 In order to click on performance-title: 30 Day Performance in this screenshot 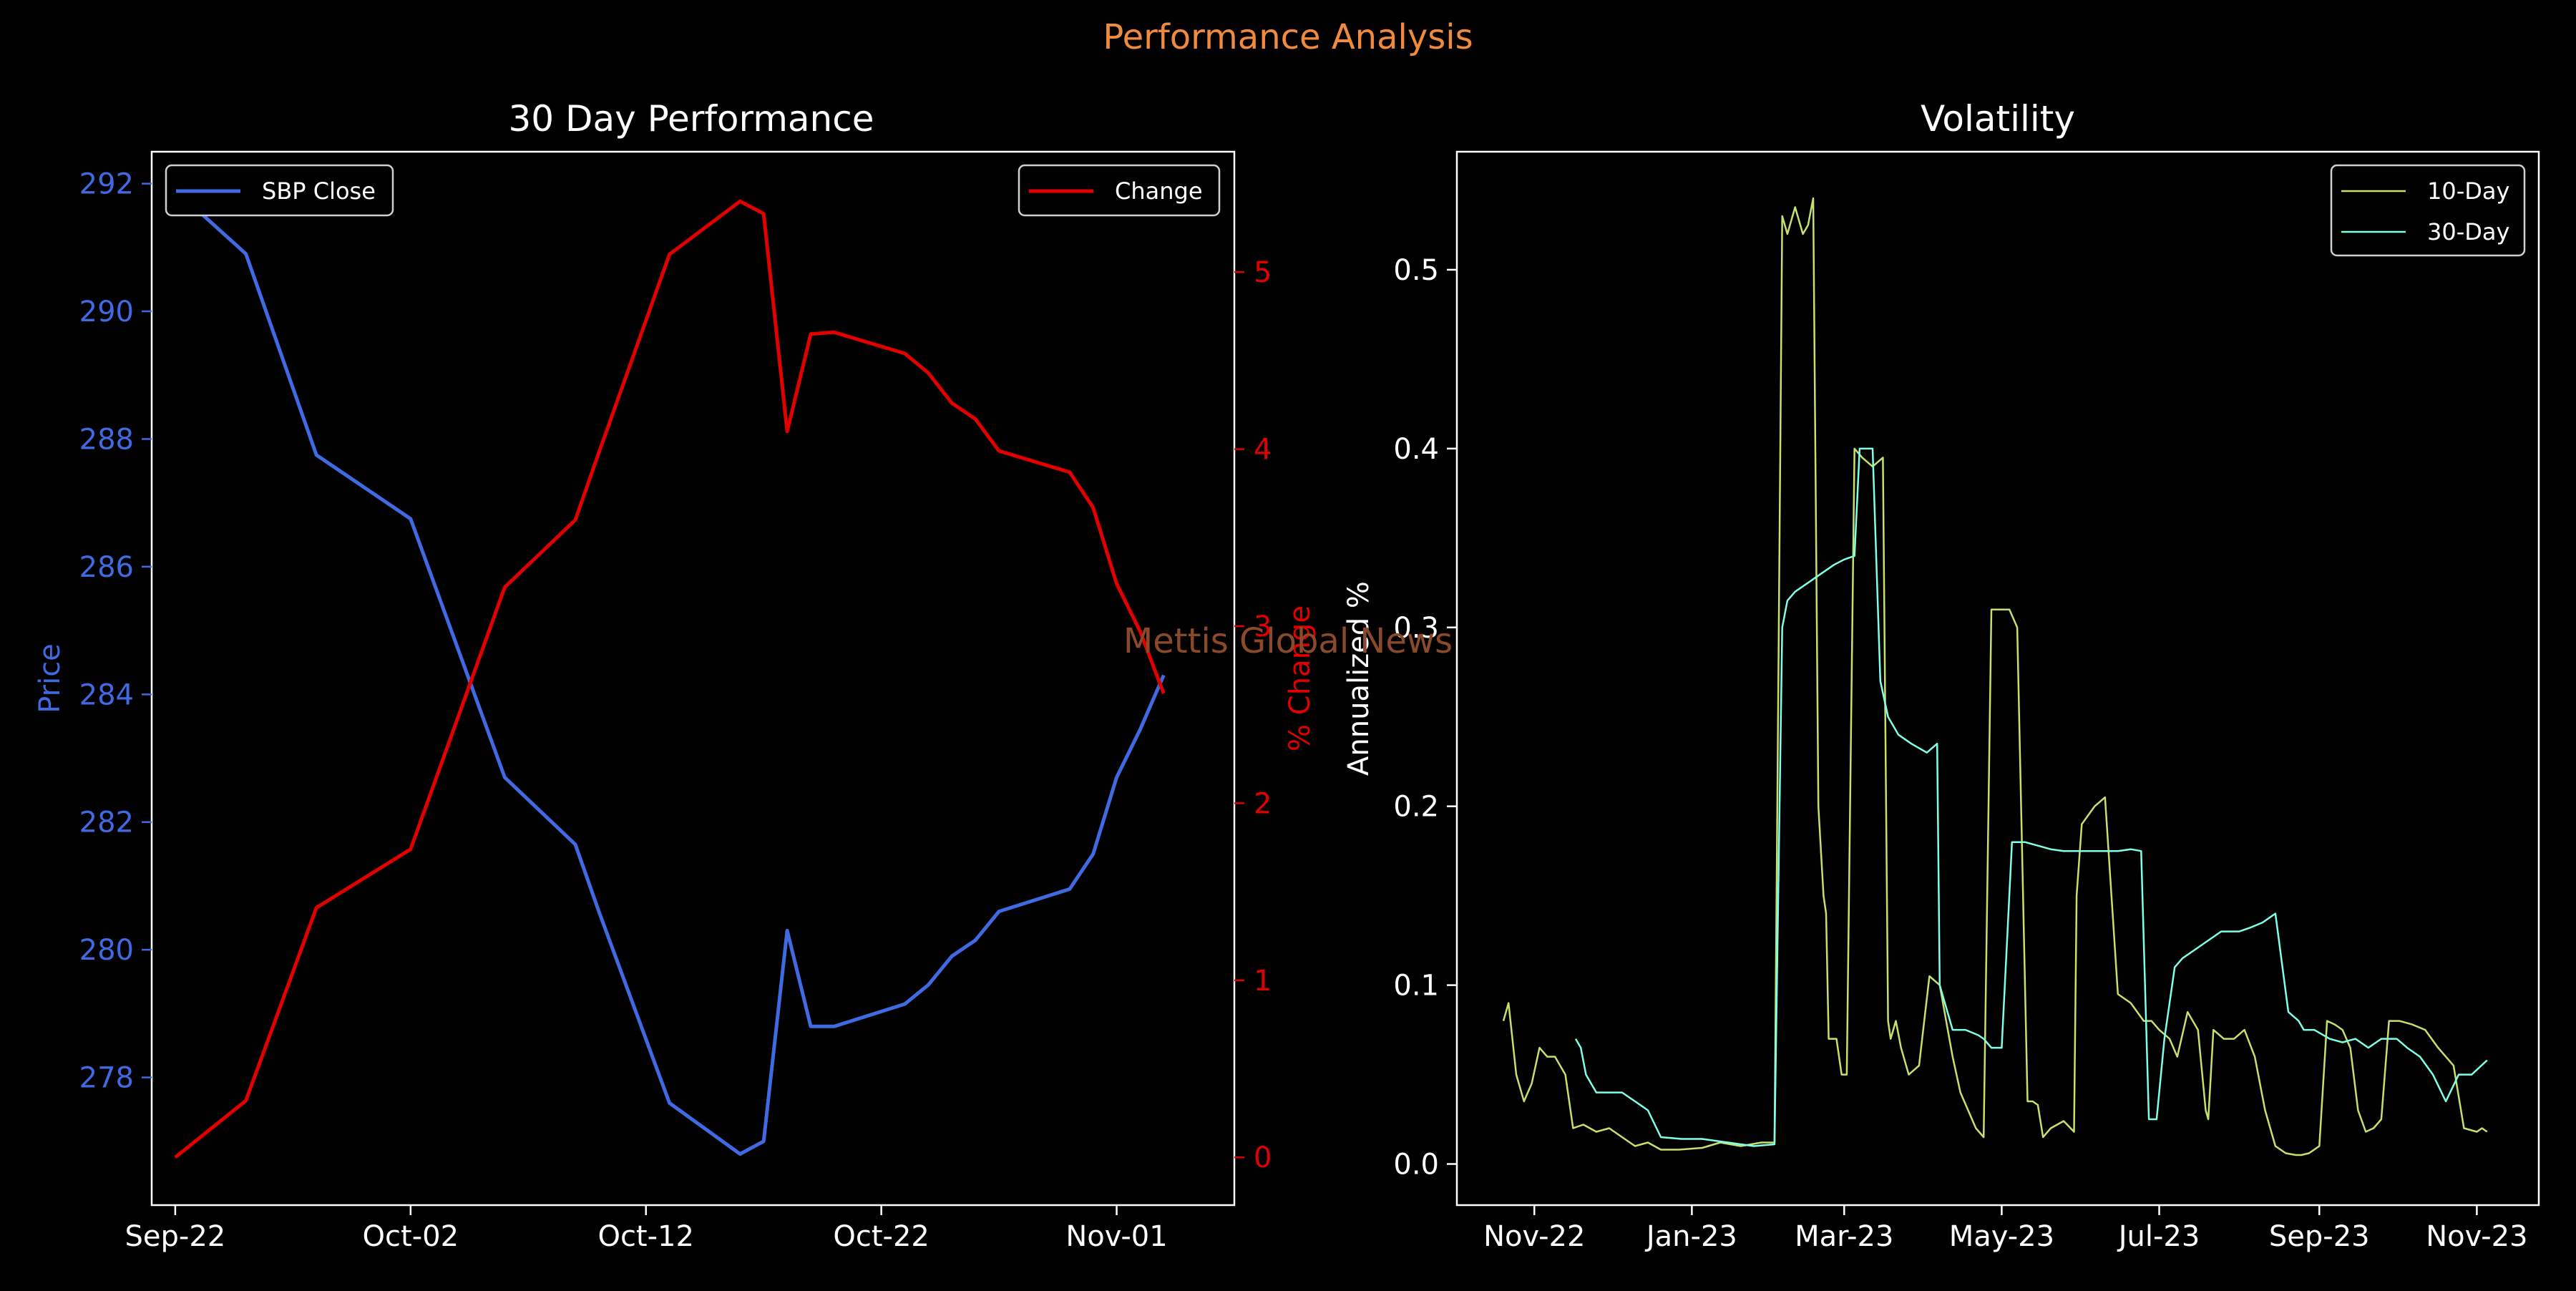, I will do `click(691, 119)`.